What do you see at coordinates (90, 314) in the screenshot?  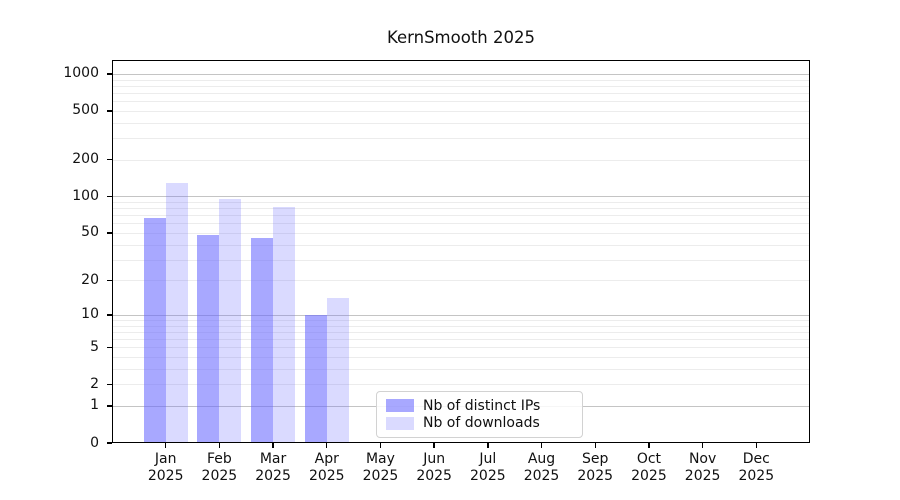 I see `y-tick-label: 10` at bounding box center [90, 314].